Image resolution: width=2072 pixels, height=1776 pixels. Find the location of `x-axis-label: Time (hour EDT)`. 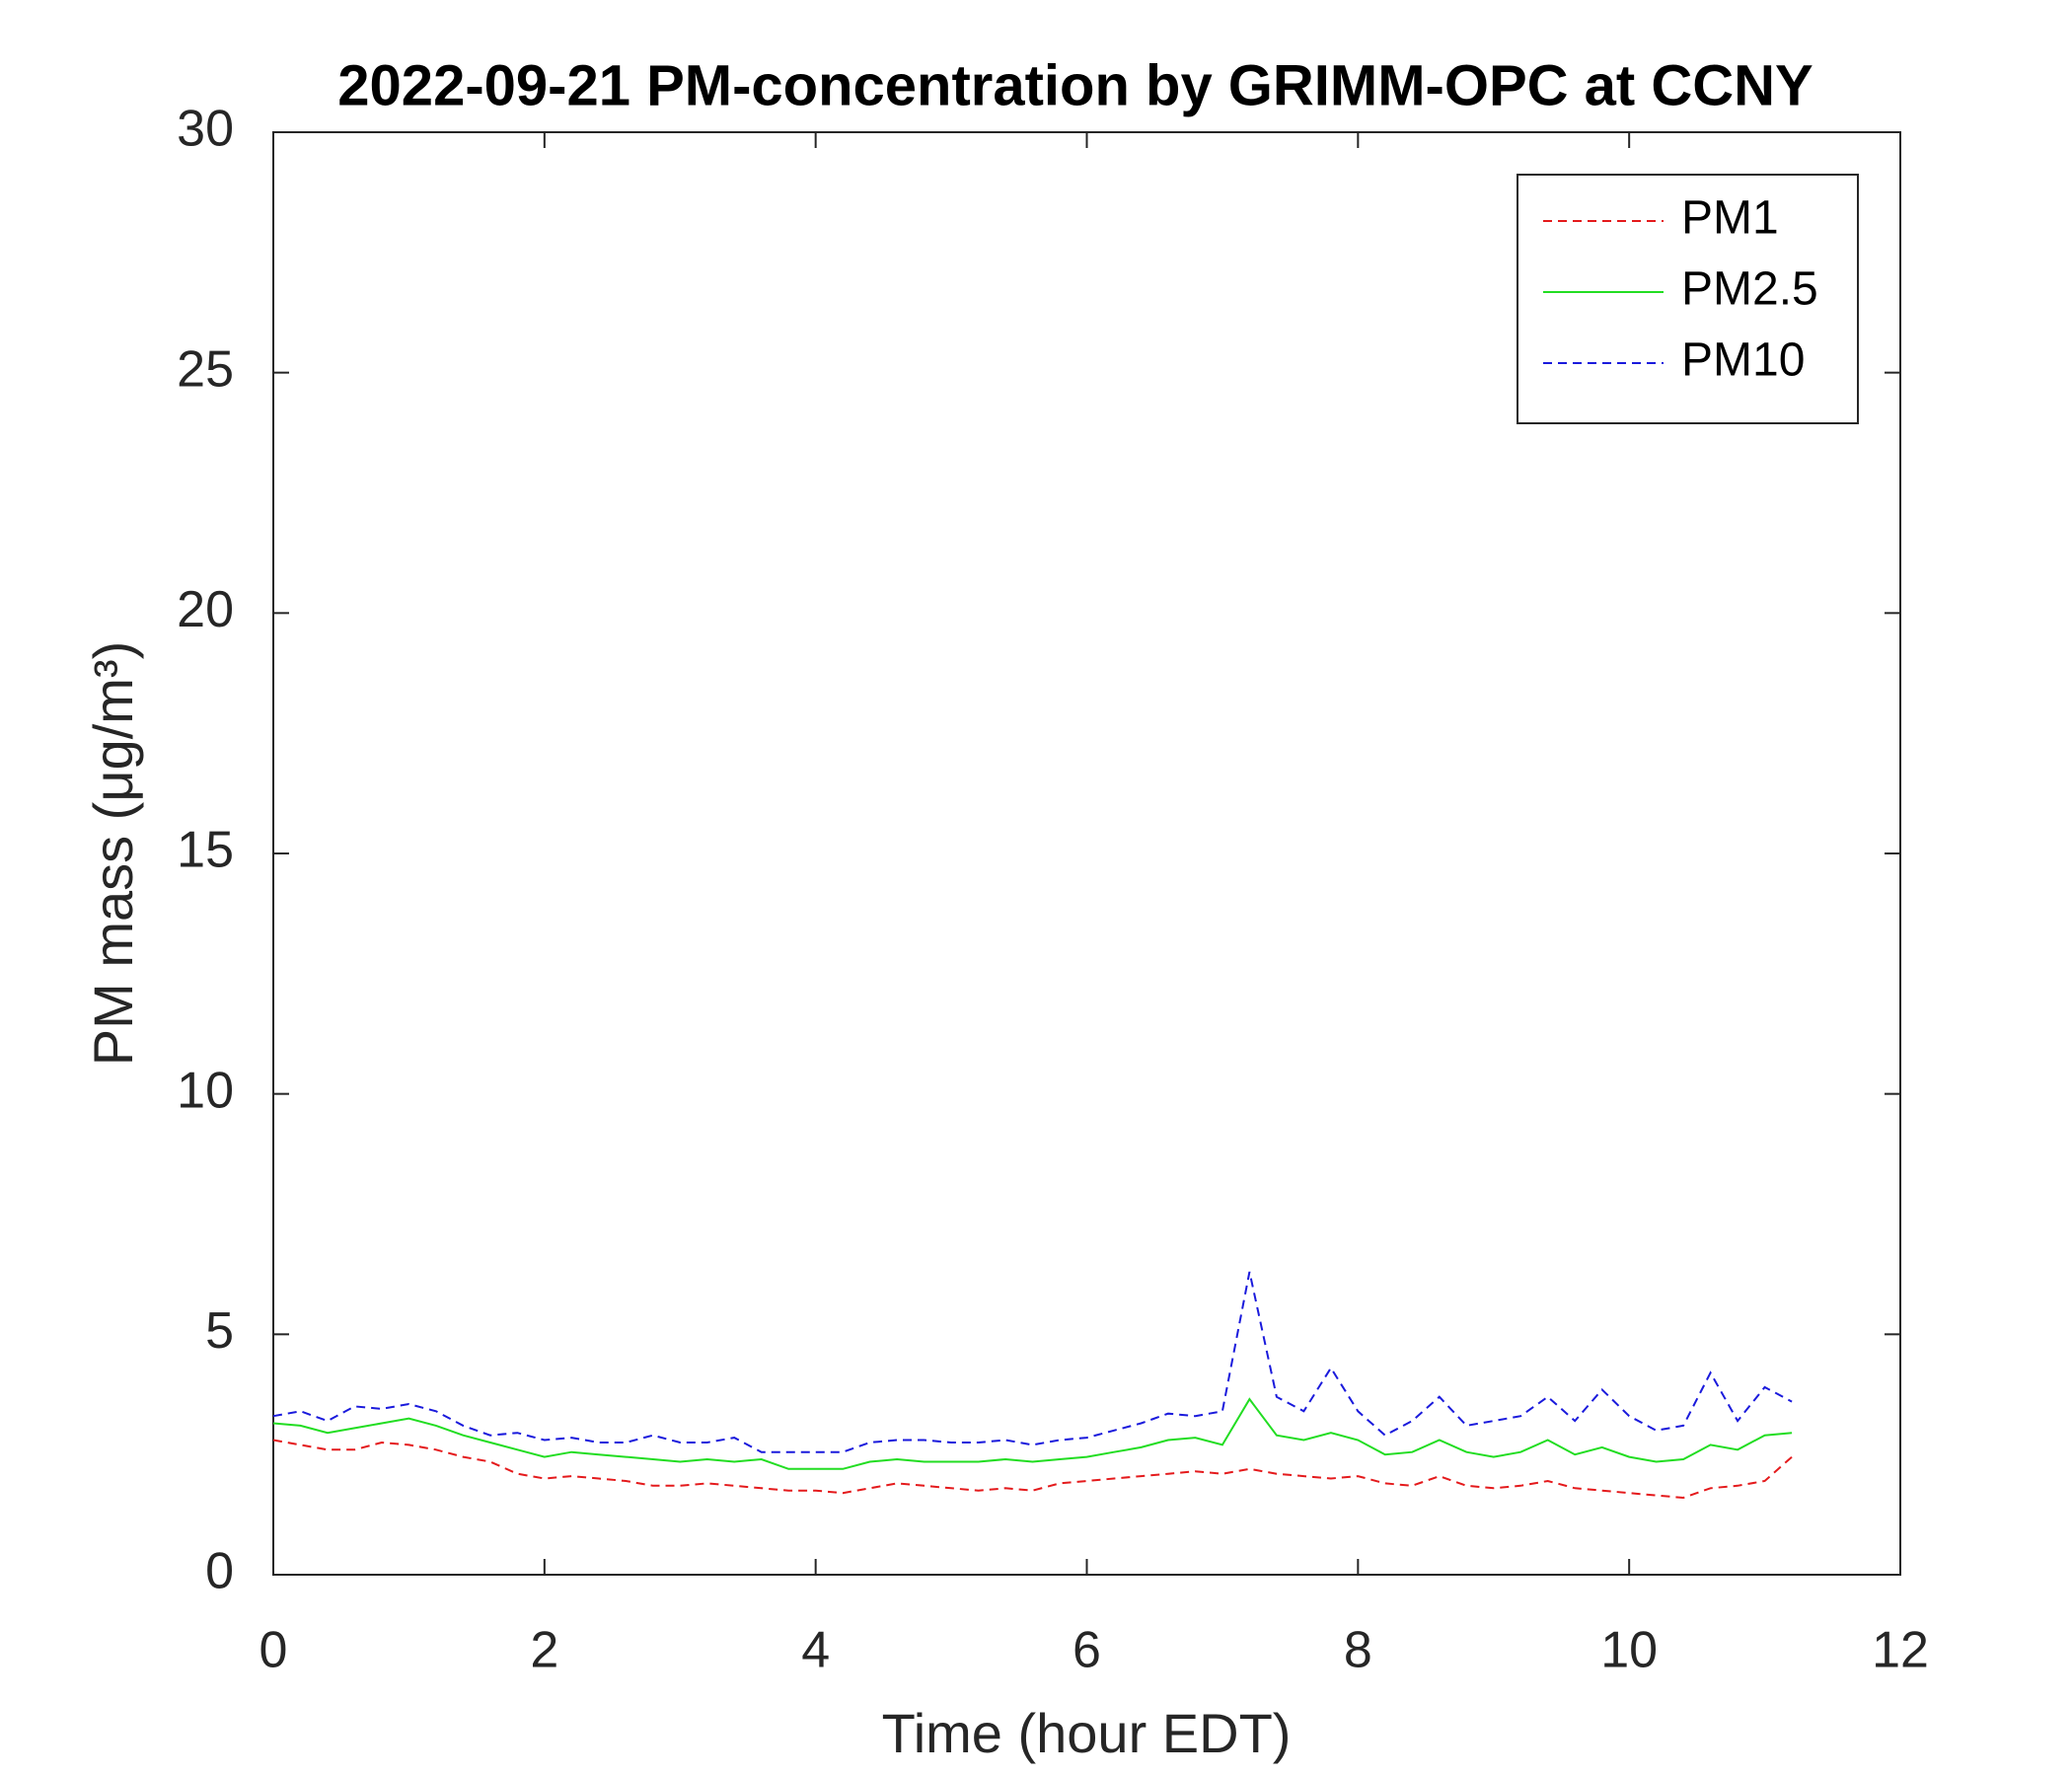

x-axis-label: Time (hour EDT) is located at coordinates (1087, 1733).